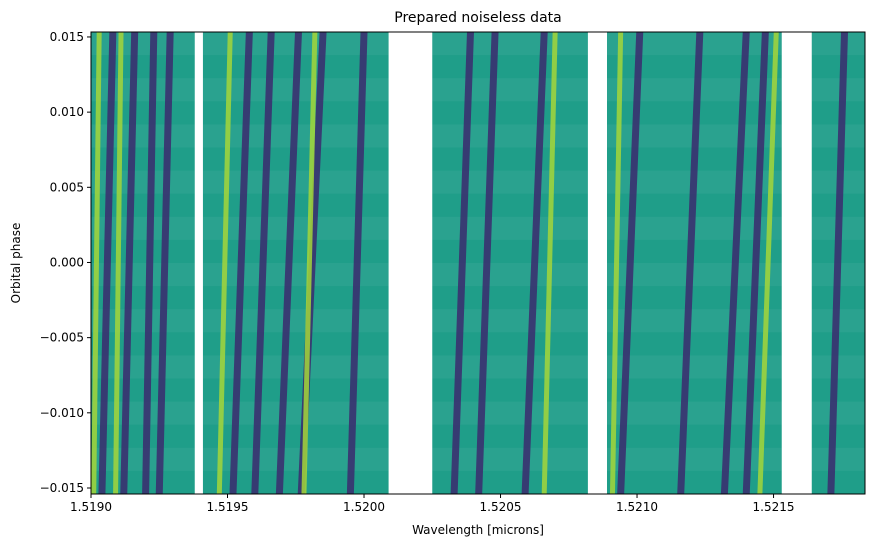 The height and width of the screenshot is (551, 875). Describe the element at coordinates (364, 507) in the screenshot. I see `x-tick-label: 1.5200` at that location.